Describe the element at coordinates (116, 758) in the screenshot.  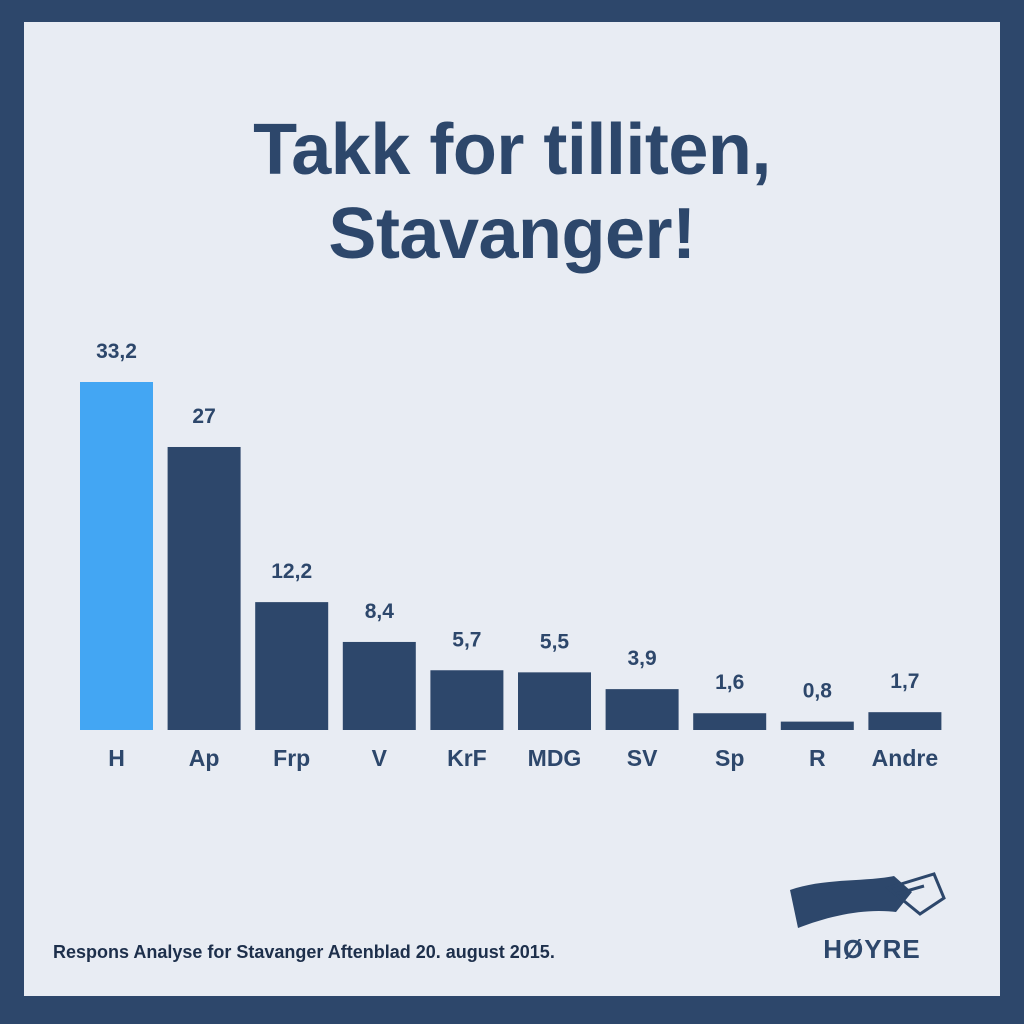
I see `category-label-h: H` at that location.